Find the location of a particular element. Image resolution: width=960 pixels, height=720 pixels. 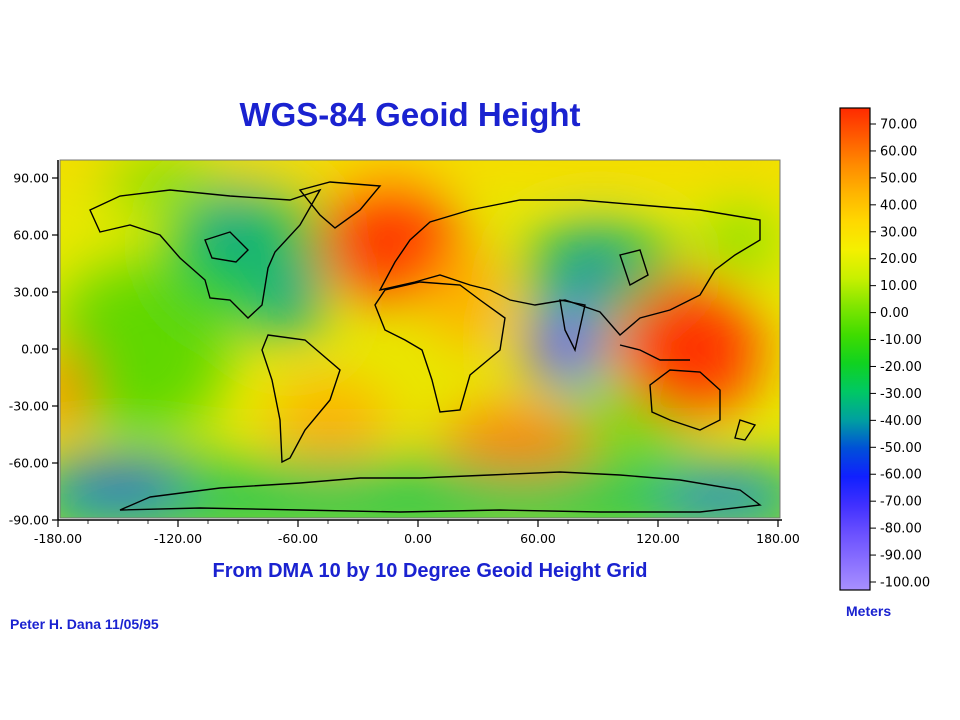

y-tick-label: 60.00 is located at coordinates (31, 235).